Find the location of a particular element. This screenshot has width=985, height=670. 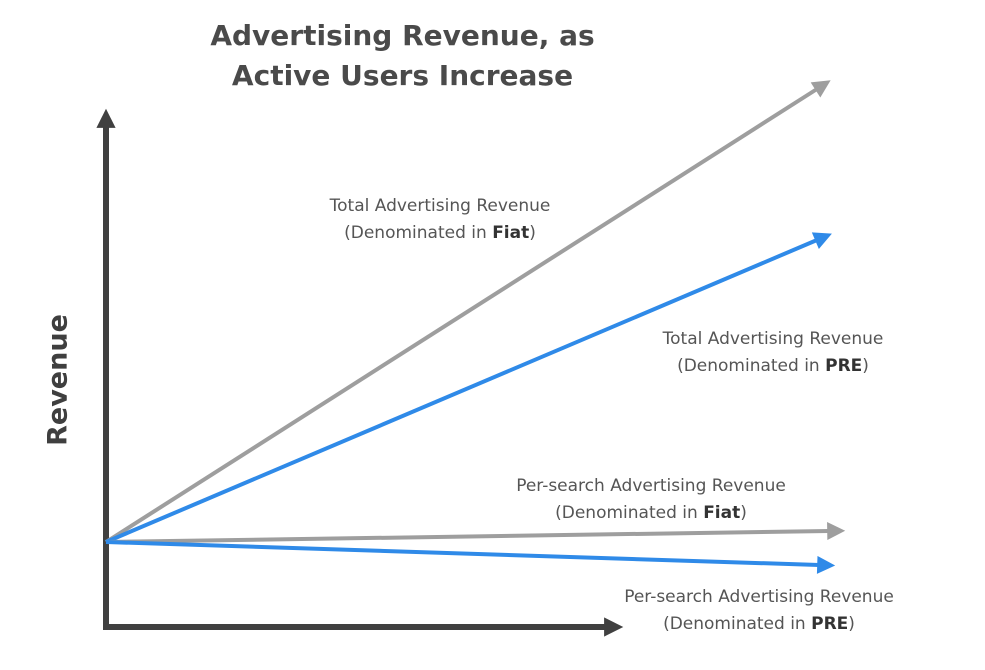

total-pre-label-line2: (Denominated in PRE) is located at coordinates (773, 366).